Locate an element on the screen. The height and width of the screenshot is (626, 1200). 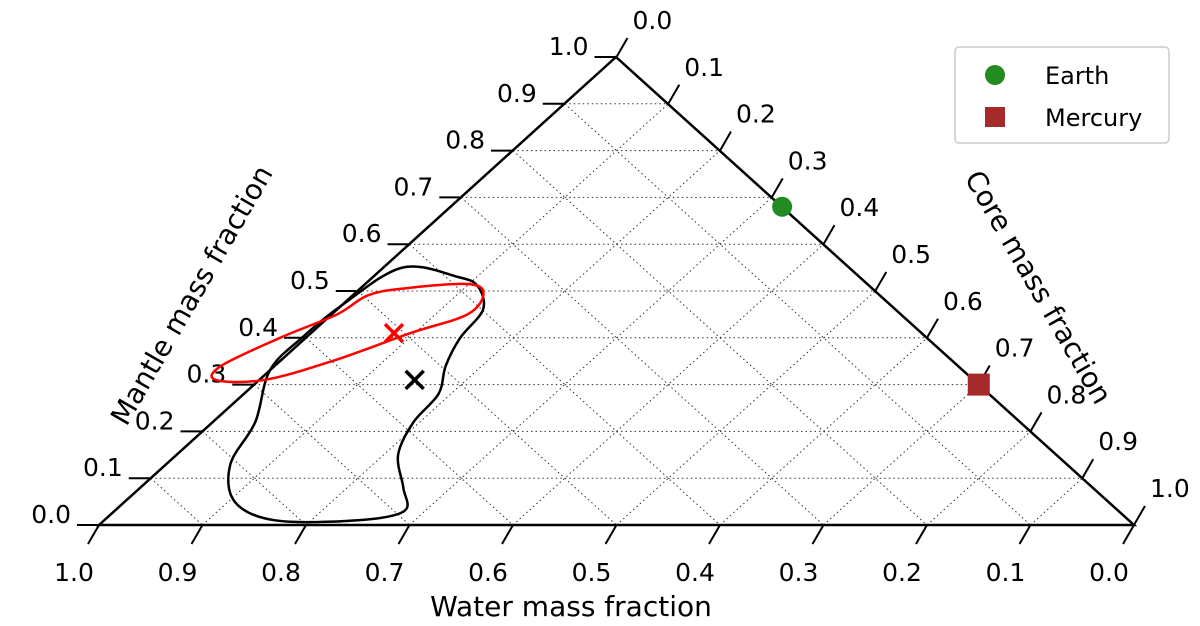
water-tick-label: 0.6 is located at coordinates (488, 572).